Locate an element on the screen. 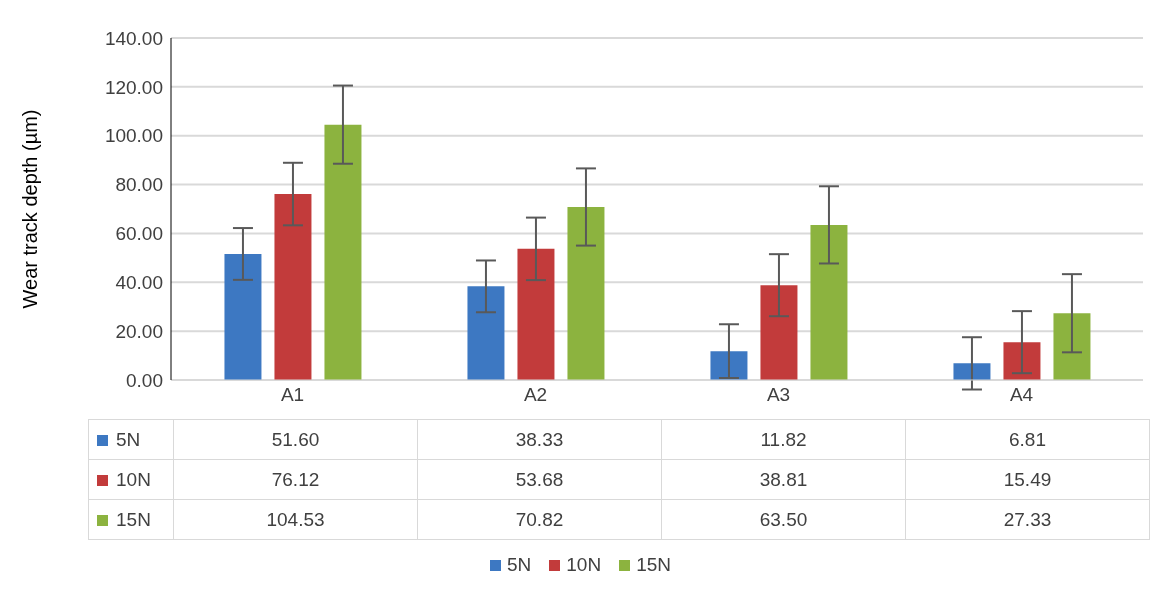 This screenshot has height=602, width=1153. data-label: 6.81 is located at coordinates (1027, 439).